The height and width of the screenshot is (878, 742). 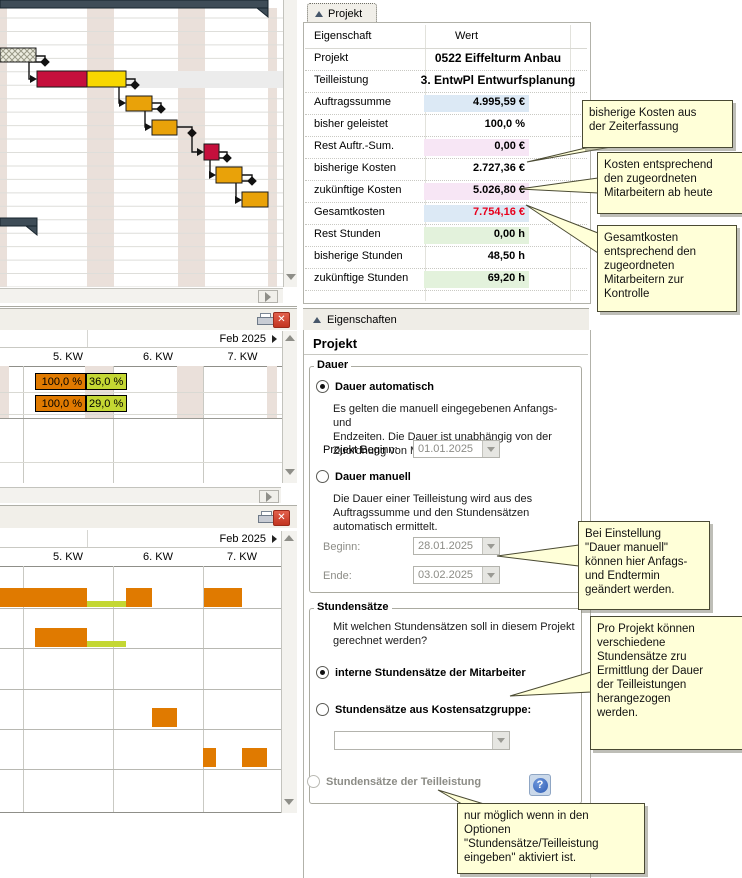 I want to click on scroll-down-button, so click(x=290, y=277).